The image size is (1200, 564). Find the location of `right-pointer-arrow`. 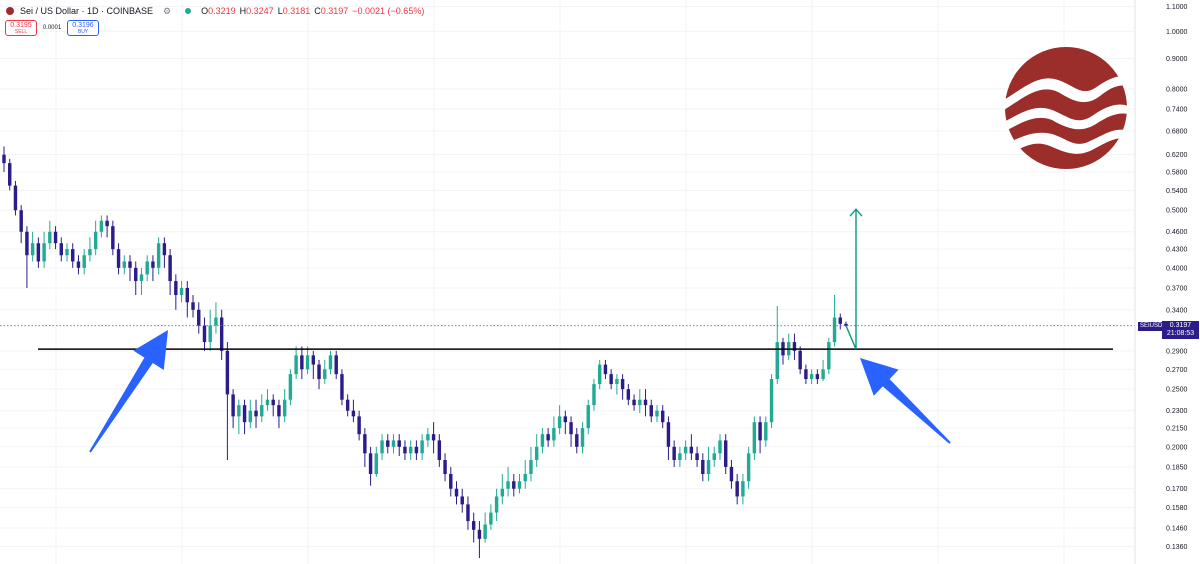

right-pointer-arrow is located at coordinates (905, 401).